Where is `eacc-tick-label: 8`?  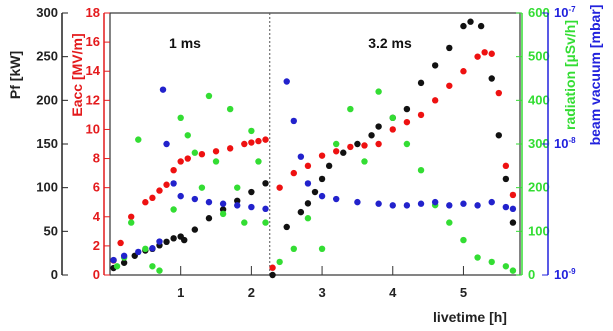 eacc-tick-label: 8 is located at coordinates (96, 158).